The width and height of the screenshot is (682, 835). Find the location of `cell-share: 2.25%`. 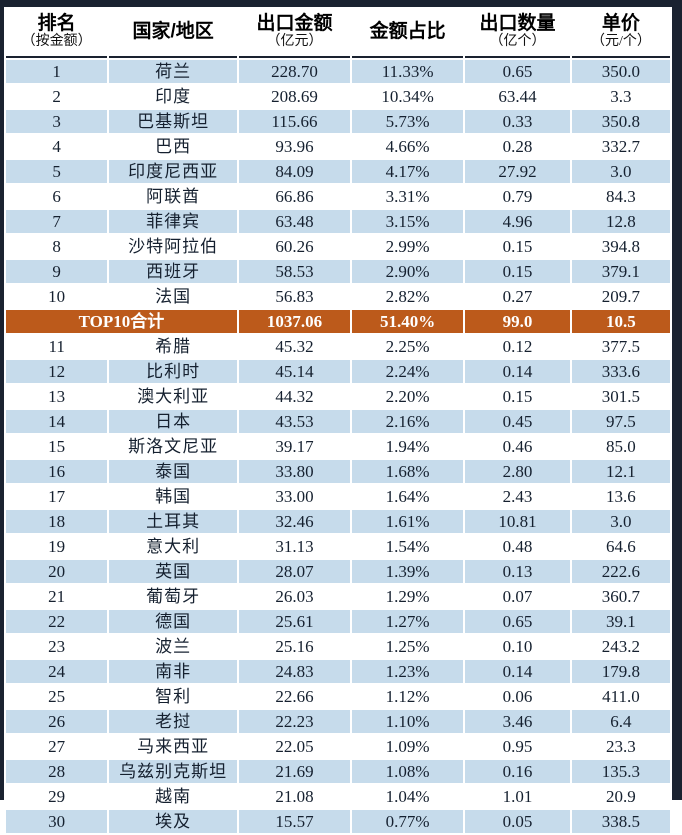

cell-share: 2.25% is located at coordinates (408, 346).